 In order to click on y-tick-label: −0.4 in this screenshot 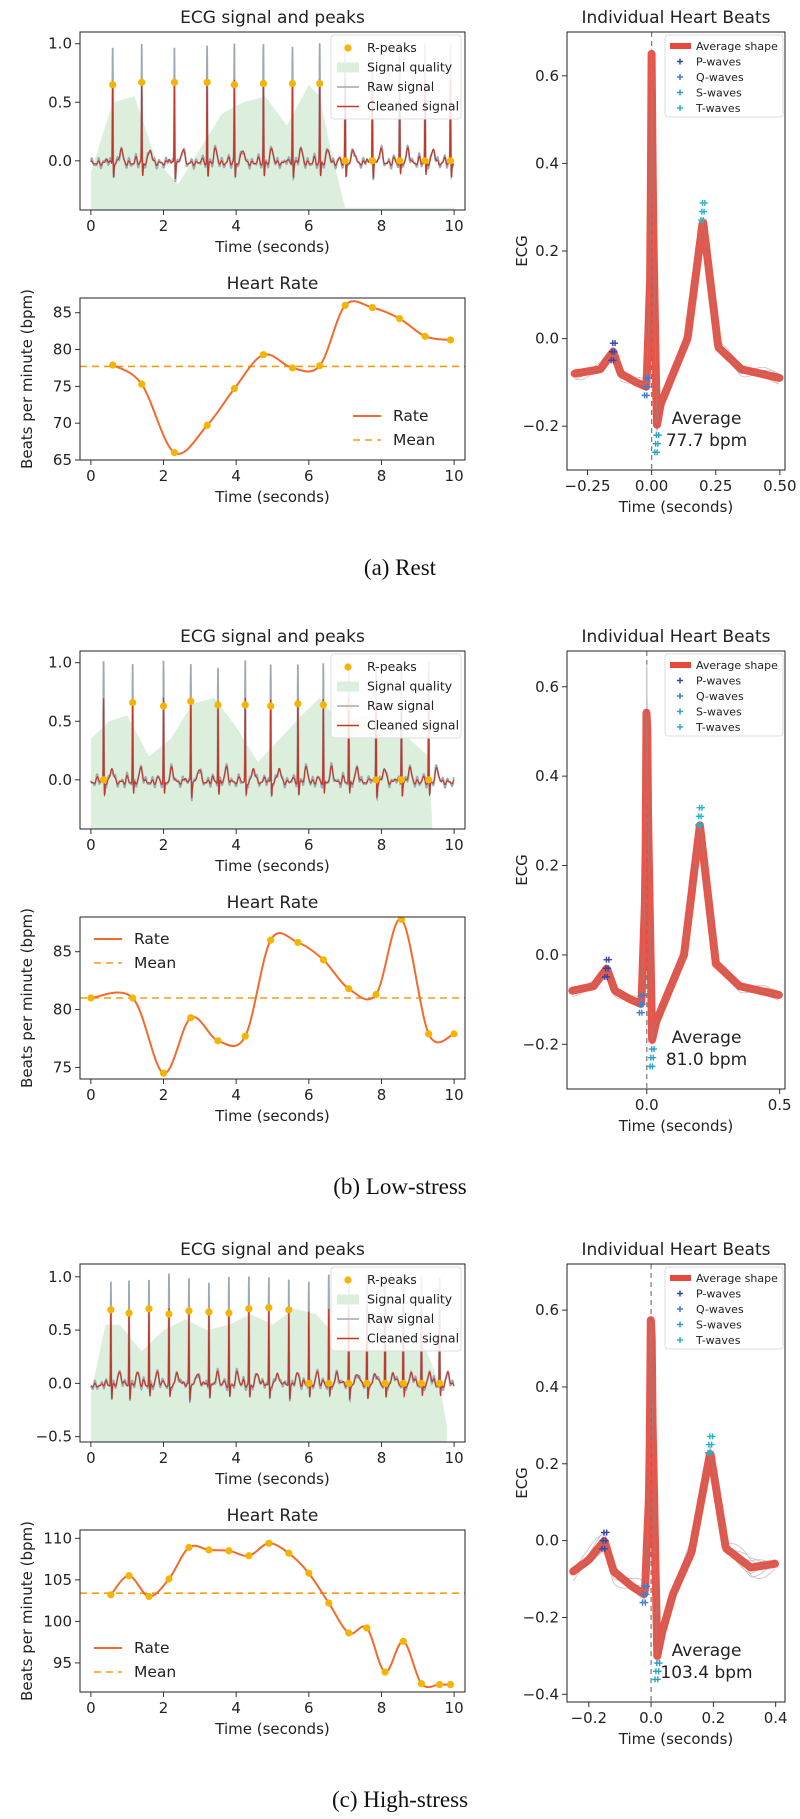, I will do `click(541, 1694)`.